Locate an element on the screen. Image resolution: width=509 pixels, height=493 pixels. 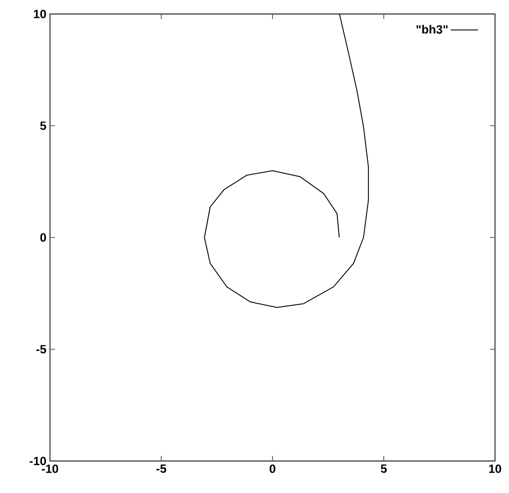
y-tick-label: 5 is located at coordinates (43, 126).